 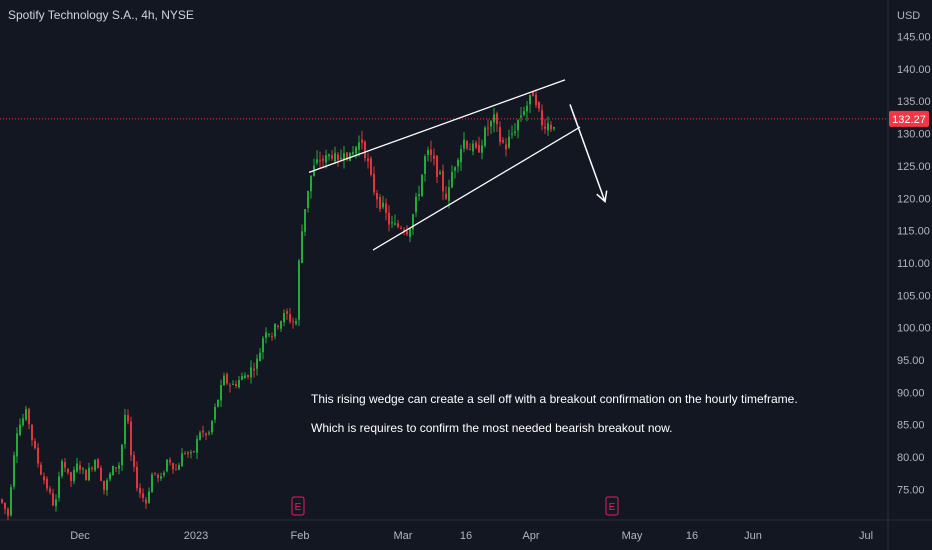 What do you see at coordinates (437, 126) in the screenshot?
I see `wedge-upper-line` at bounding box center [437, 126].